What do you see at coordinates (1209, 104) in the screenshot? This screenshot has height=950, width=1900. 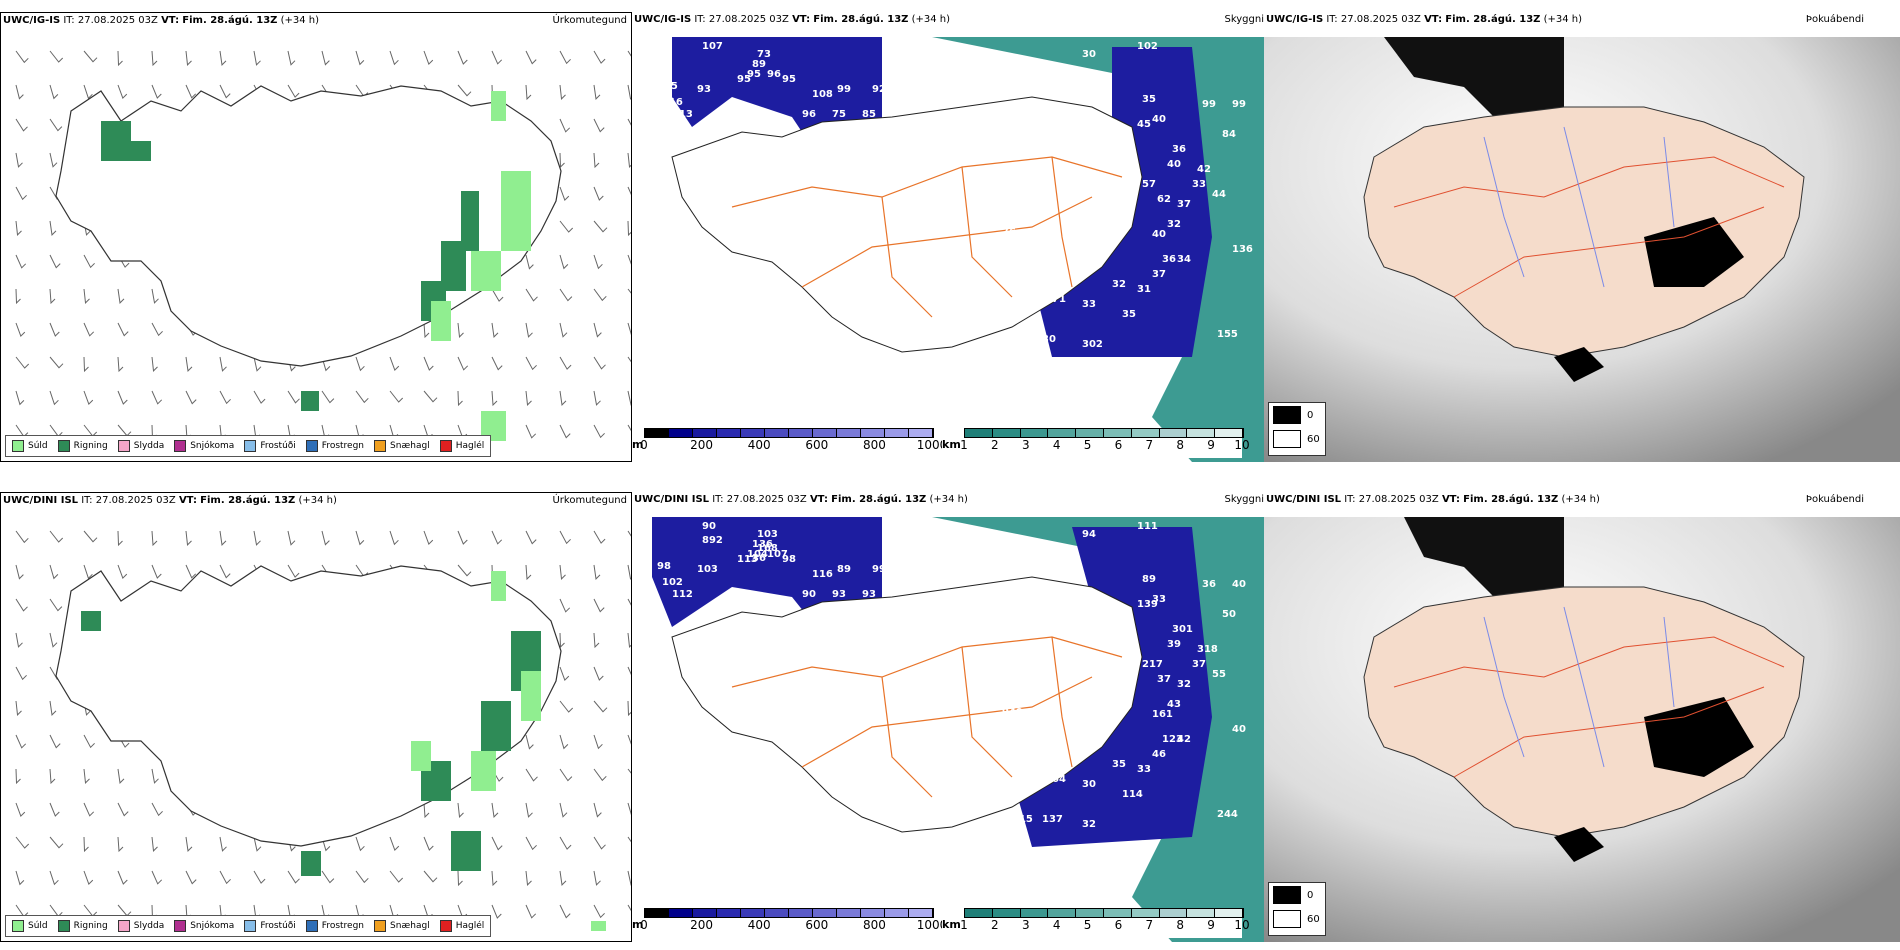 I see `cloud-base-value: 99` at bounding box center [1209, 104].